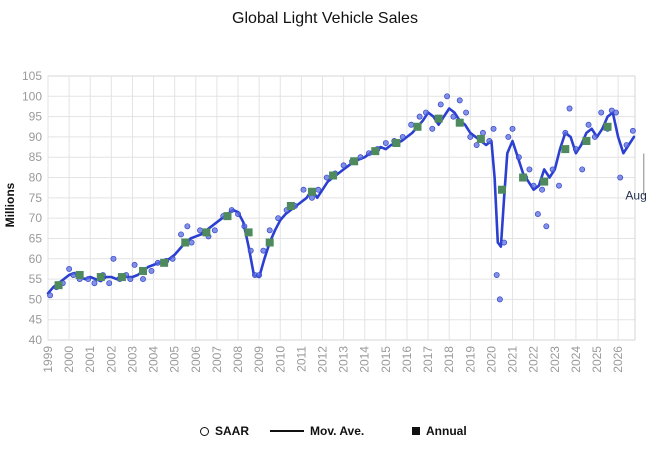 The width and height of the screenshot is (650, 450). I want to click on y-ticks: 40 45 50 55 60 65 70 75 80 85 90 95 100 105, so click(32, 208).